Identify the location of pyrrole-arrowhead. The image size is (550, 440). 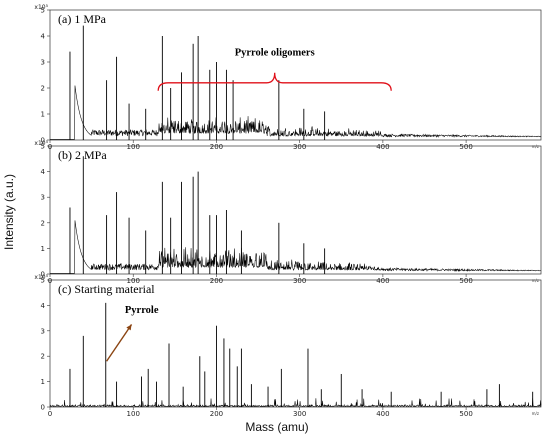
(129, 327).